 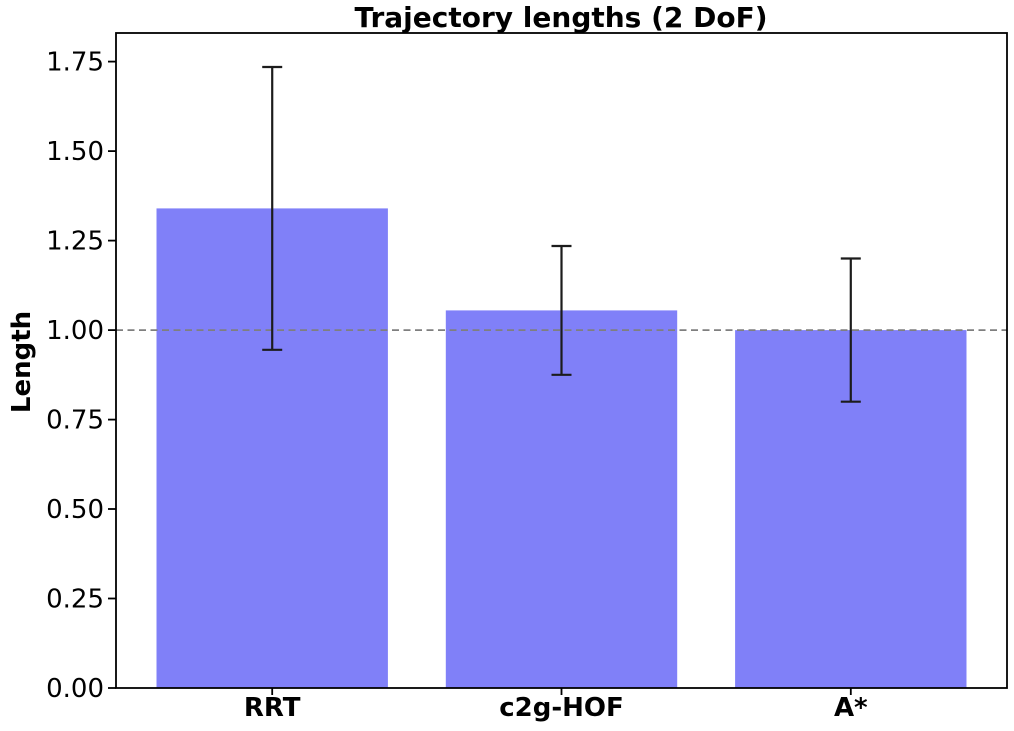 I want to click on y-axis-label: Length, so click(x=22, y=362).